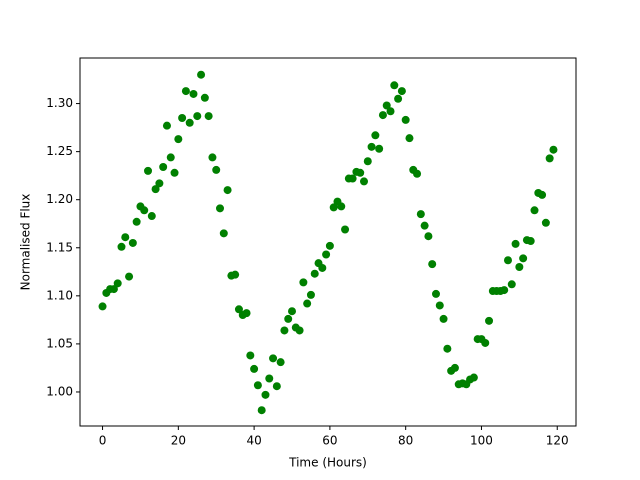  I want to click on x-tick-label: 80, so click(405, 441).